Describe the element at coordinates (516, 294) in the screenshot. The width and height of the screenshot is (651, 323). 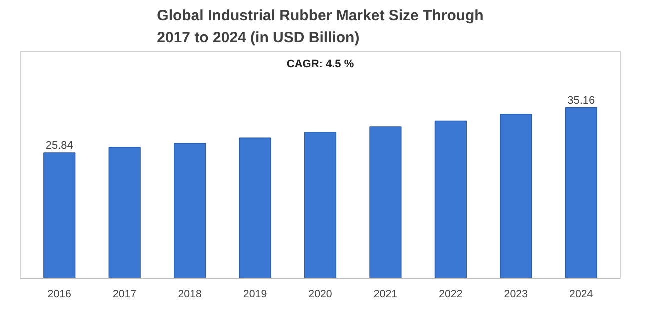
I see `x-tick-label: 2023` at that location.